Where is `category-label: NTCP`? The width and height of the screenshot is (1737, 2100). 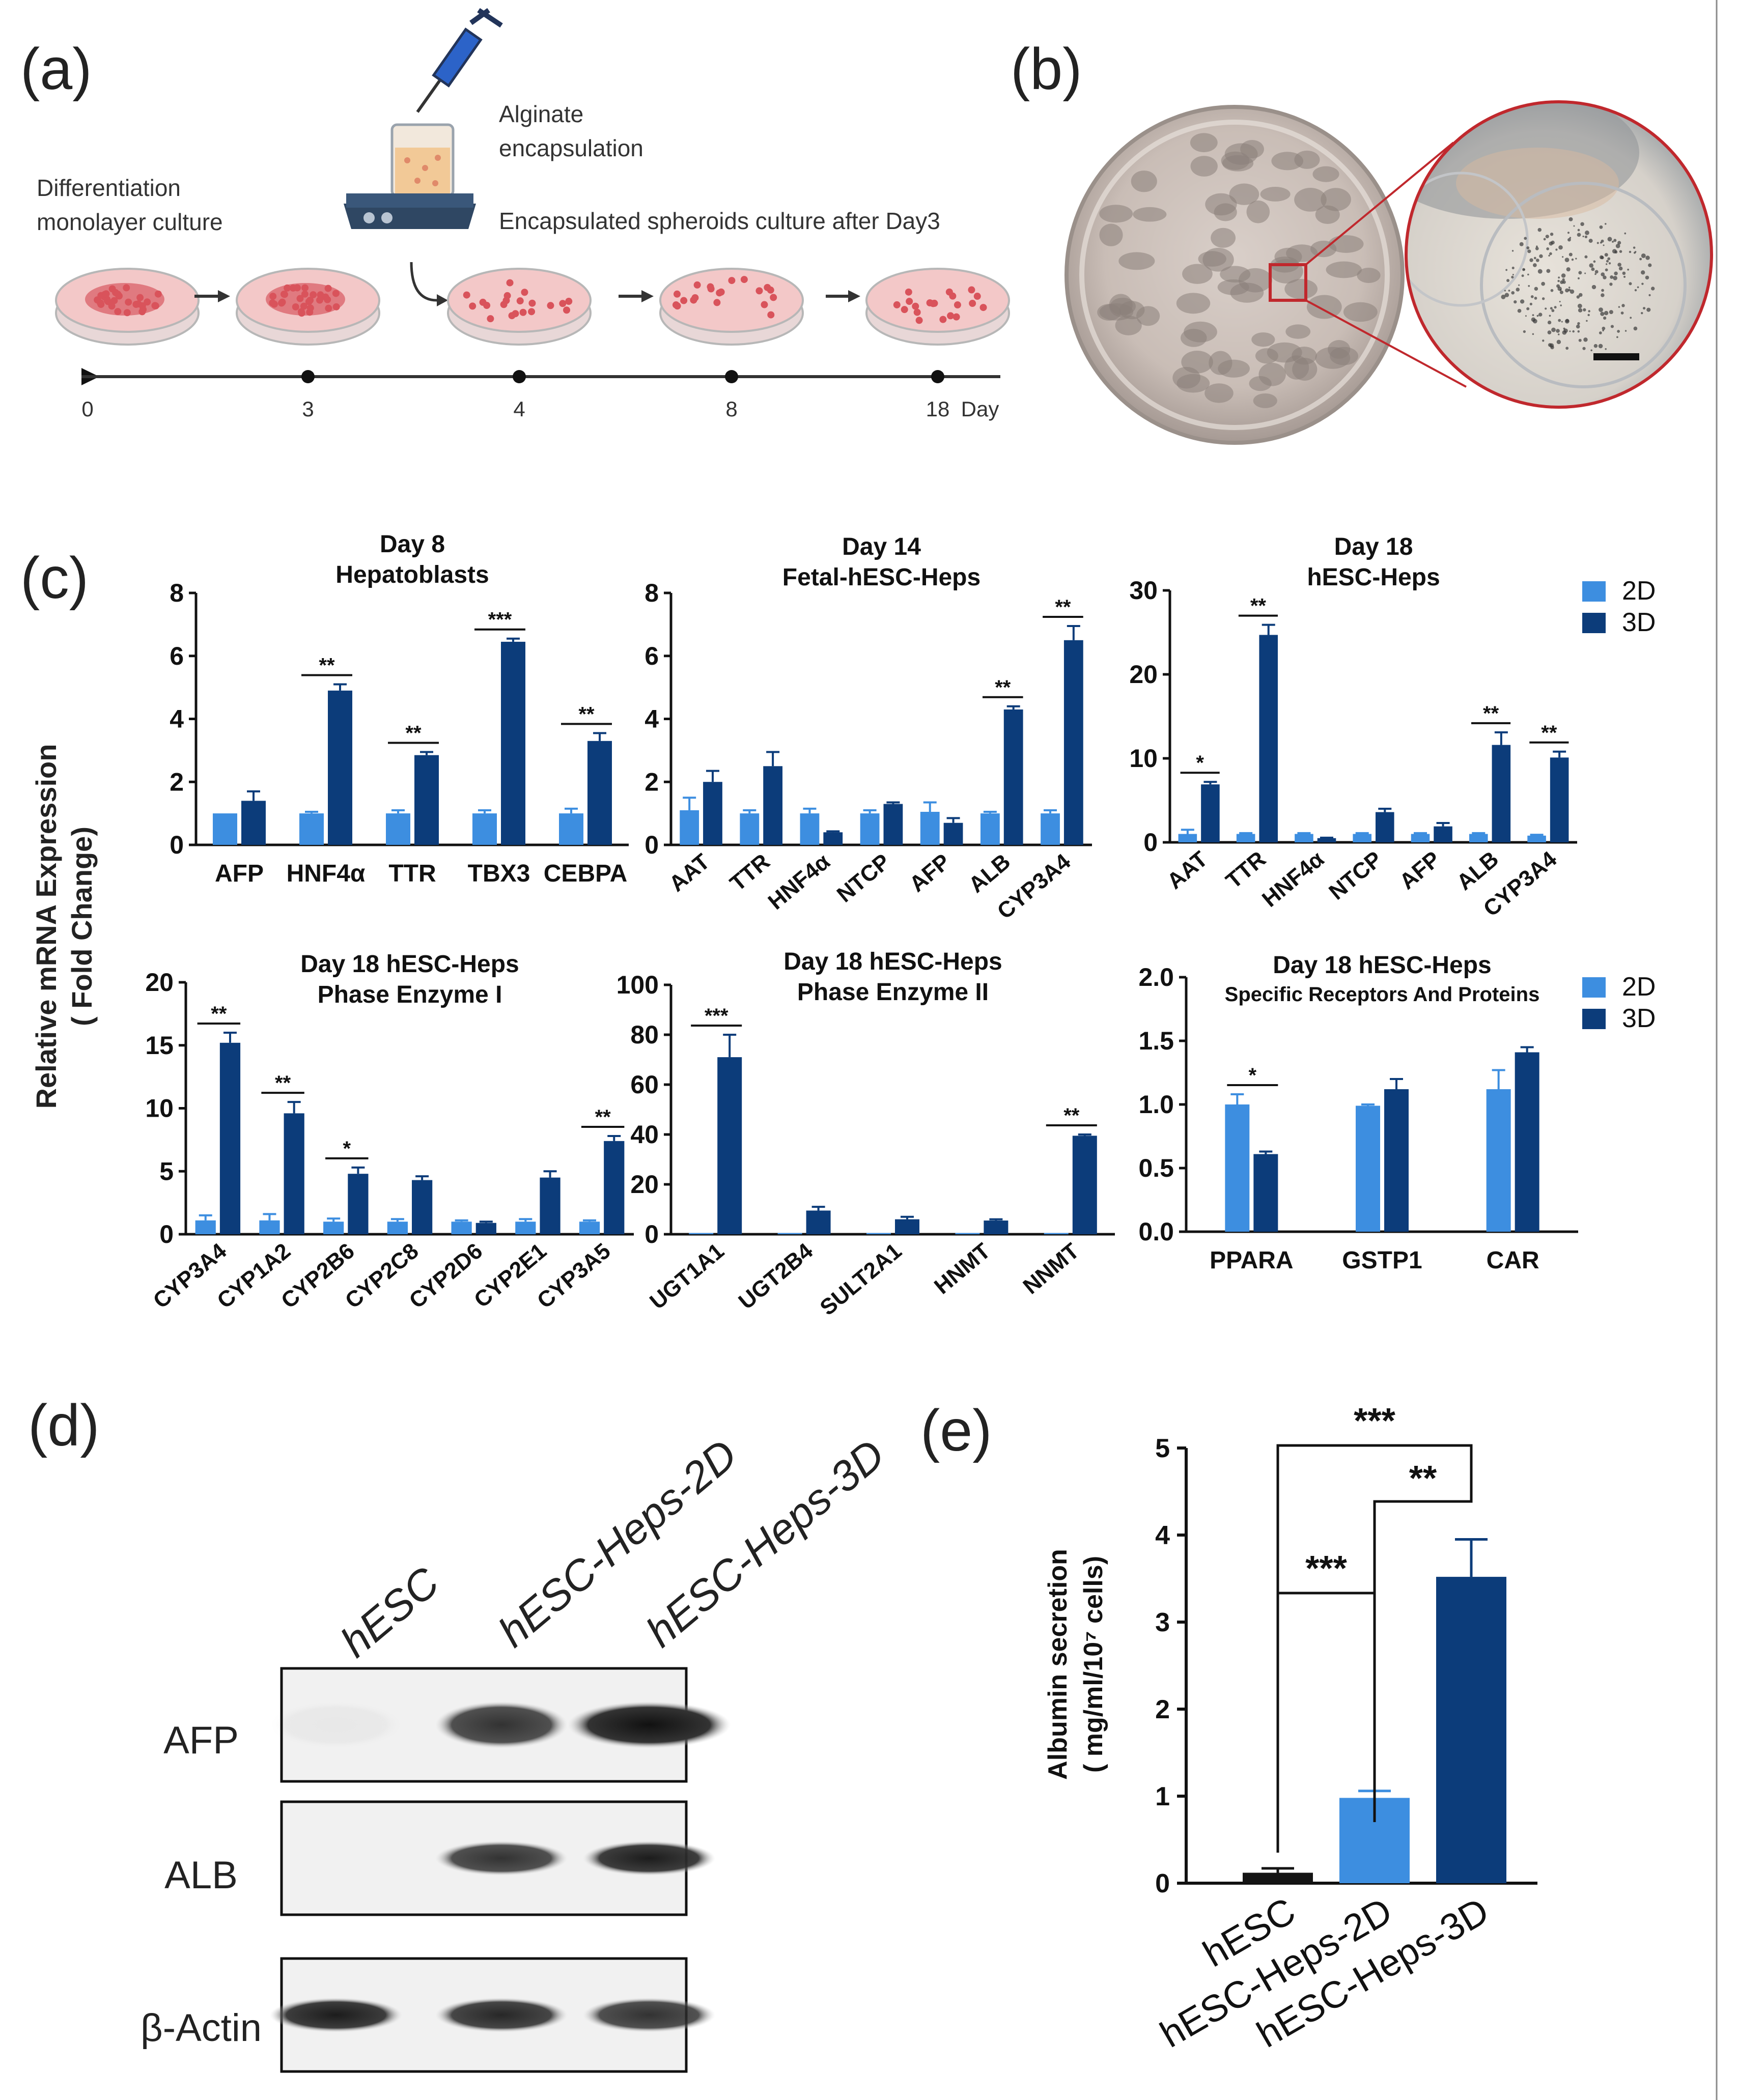 category-label: NTCP is located at coordinates (863, 878).